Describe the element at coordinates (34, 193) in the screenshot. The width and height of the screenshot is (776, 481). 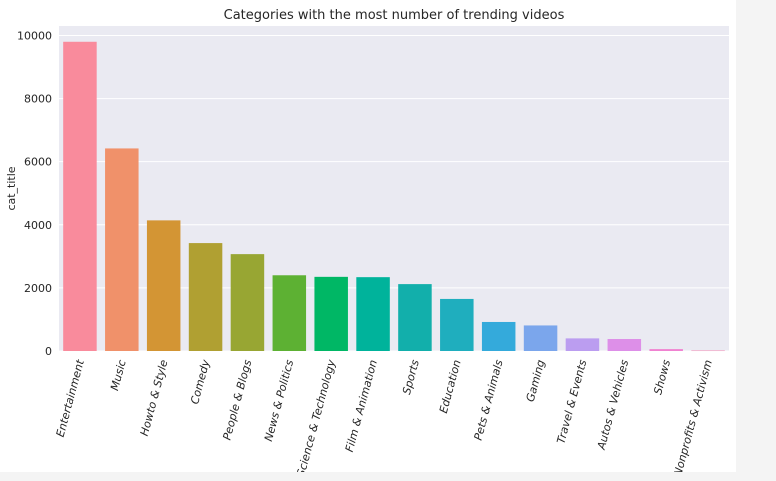
I see `y-axis-ticks: 0 2000 4000 6000 8000 10000` at that location.